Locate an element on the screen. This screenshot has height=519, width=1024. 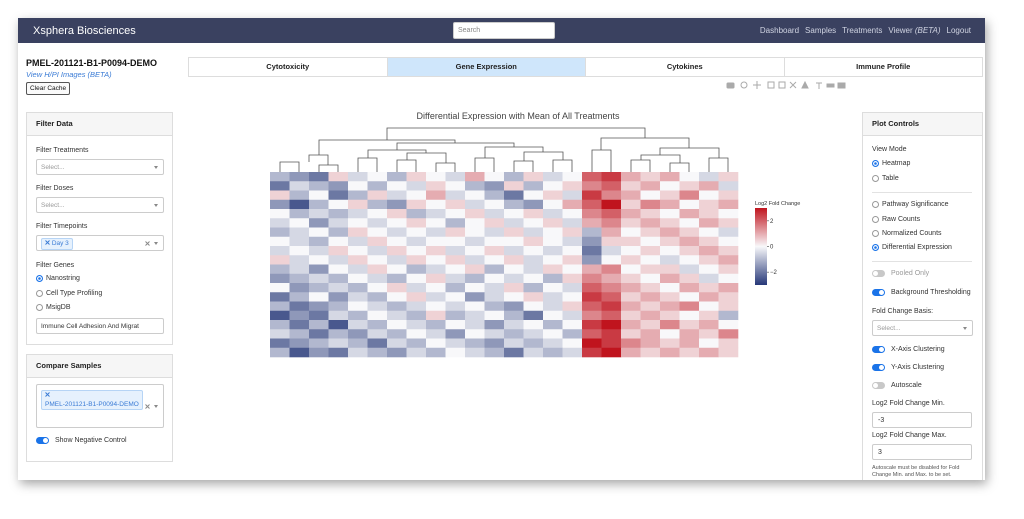
timepoints-select: Day 3 is located at coordinates (100, 243).